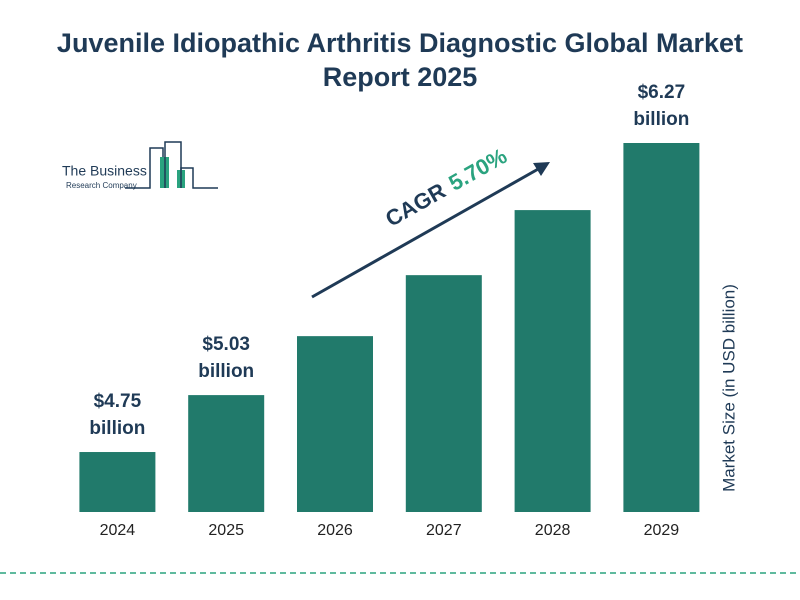 The height and width of the screenshot is (600, 800). Describe the element at coordinates (541, 169) in the screenshot. I see `cagr-arrowhead` at that location.